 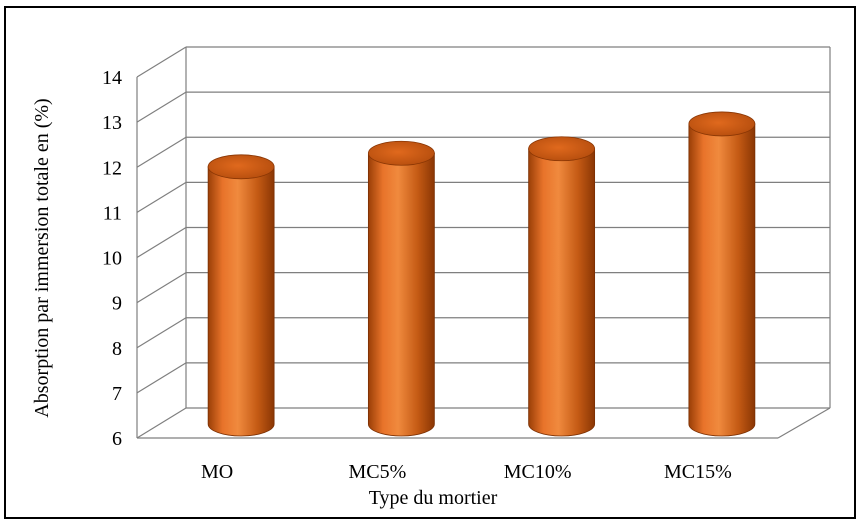 I want to click on x-axis-title: Type du mortier, so click(x=433, y=498).